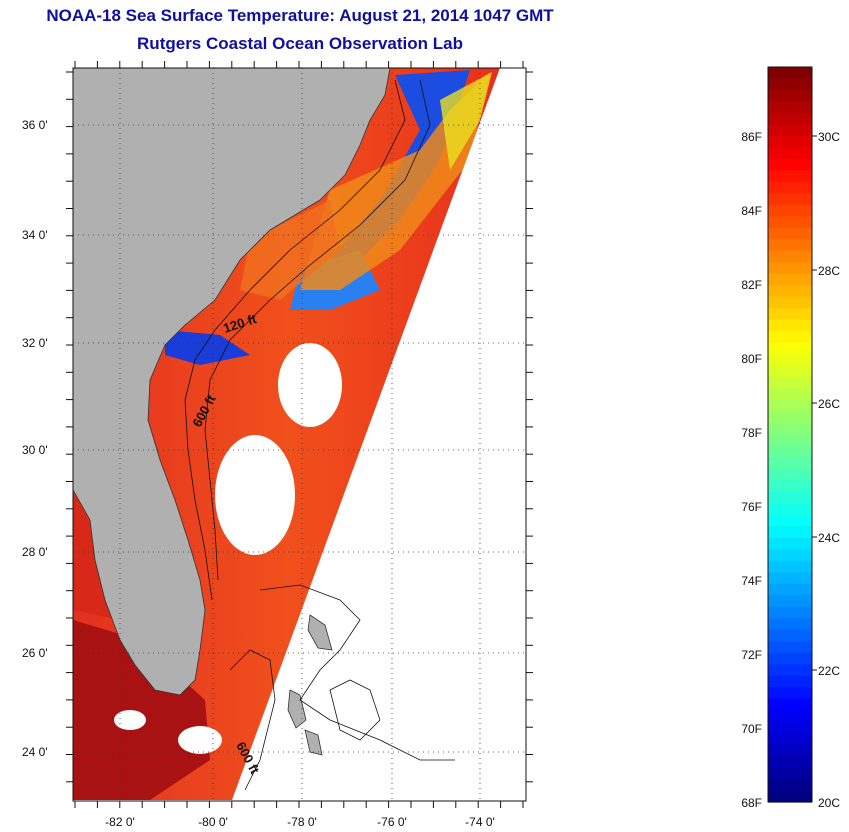 The image size is (849, 832). I want to click on cb-label-70f: 70F, so click(751, 729).